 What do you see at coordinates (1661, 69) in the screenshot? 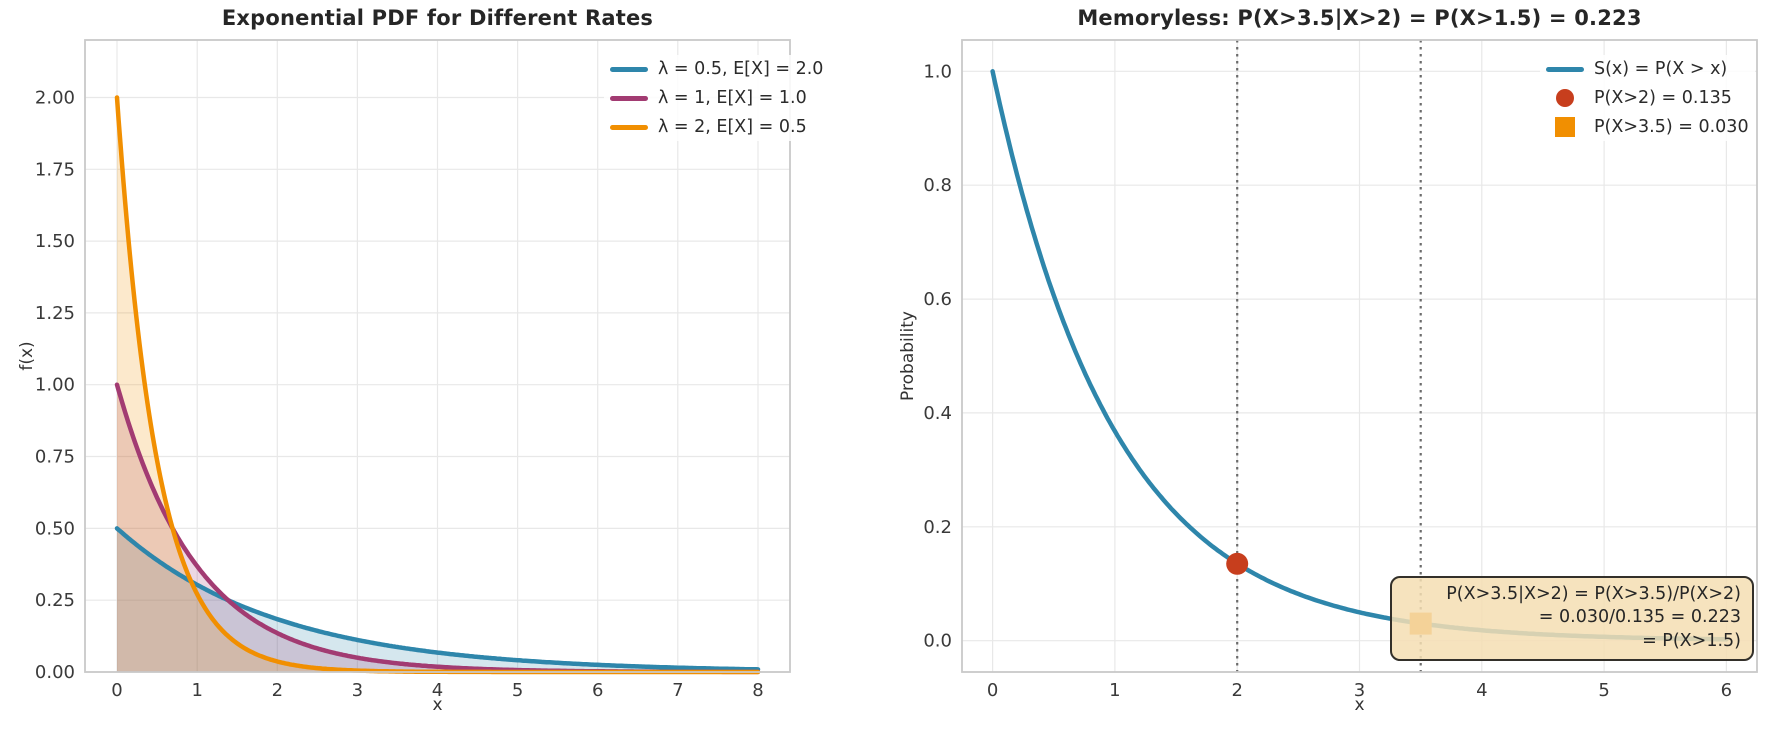
I see `legend-label: S(x) = P(X > x)` at bounding box center [1661, 69].